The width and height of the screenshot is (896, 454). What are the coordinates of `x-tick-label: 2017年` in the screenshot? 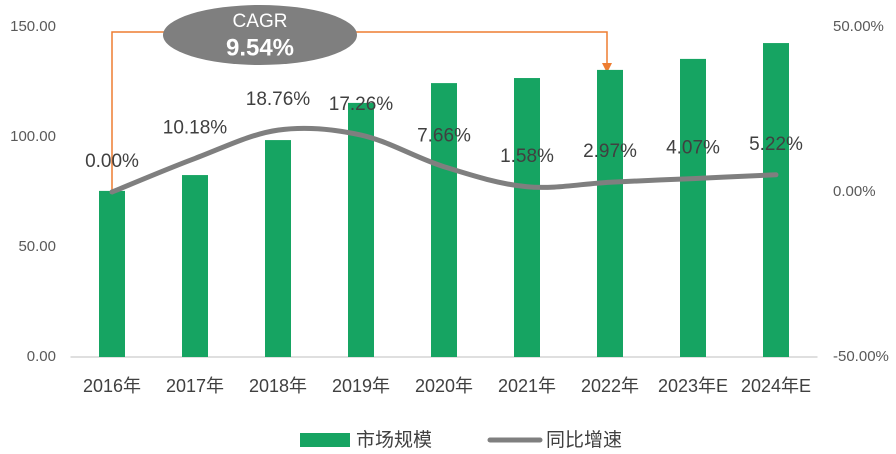 It's located at (195, 386).